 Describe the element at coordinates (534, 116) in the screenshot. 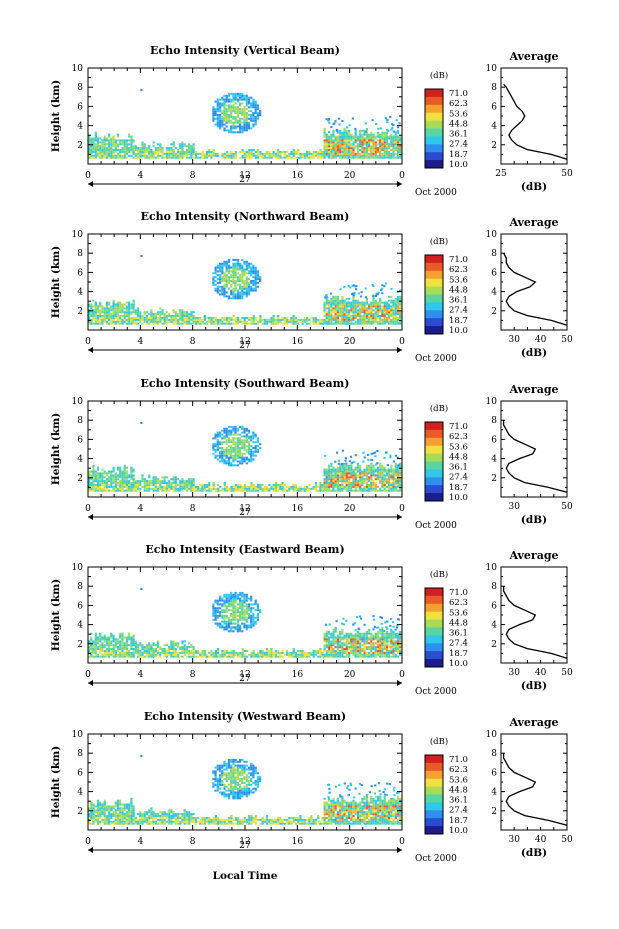

I see `average-frame` at that location.